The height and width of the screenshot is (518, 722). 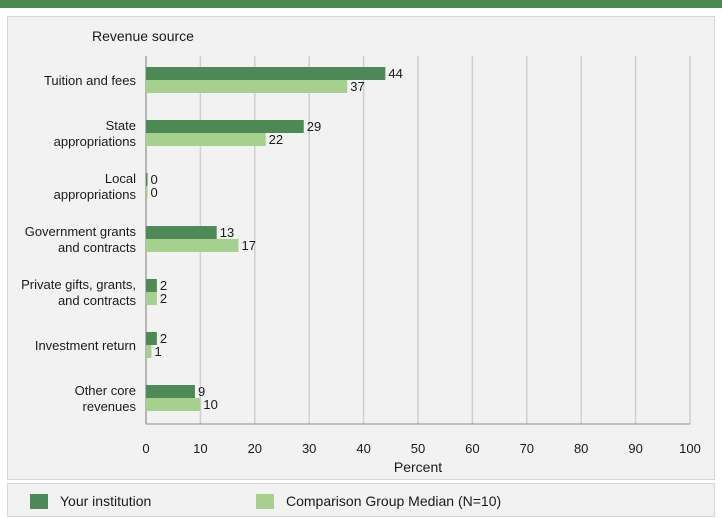 I want to click on legend-label-comparison-median: Comparison Group Median (N=10), so click(x=394, y=501).